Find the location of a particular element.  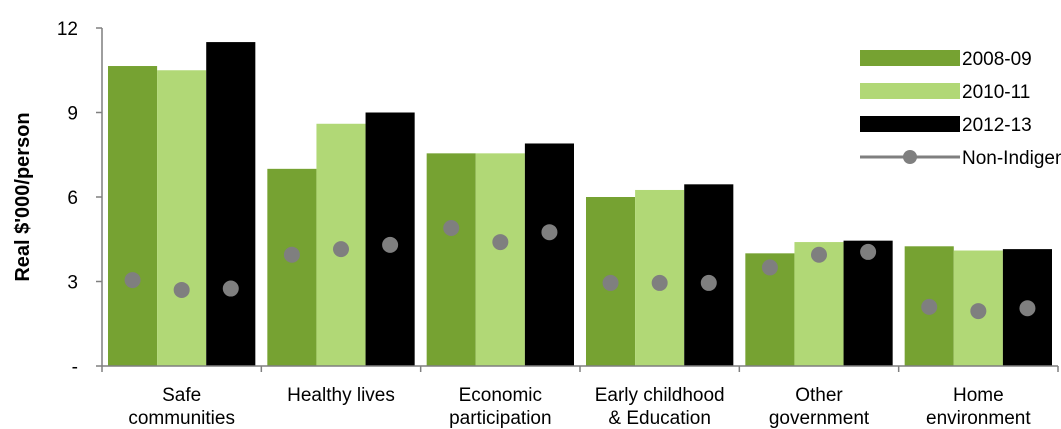

y-tick-label: 3 is located at coordinates (72, 283).